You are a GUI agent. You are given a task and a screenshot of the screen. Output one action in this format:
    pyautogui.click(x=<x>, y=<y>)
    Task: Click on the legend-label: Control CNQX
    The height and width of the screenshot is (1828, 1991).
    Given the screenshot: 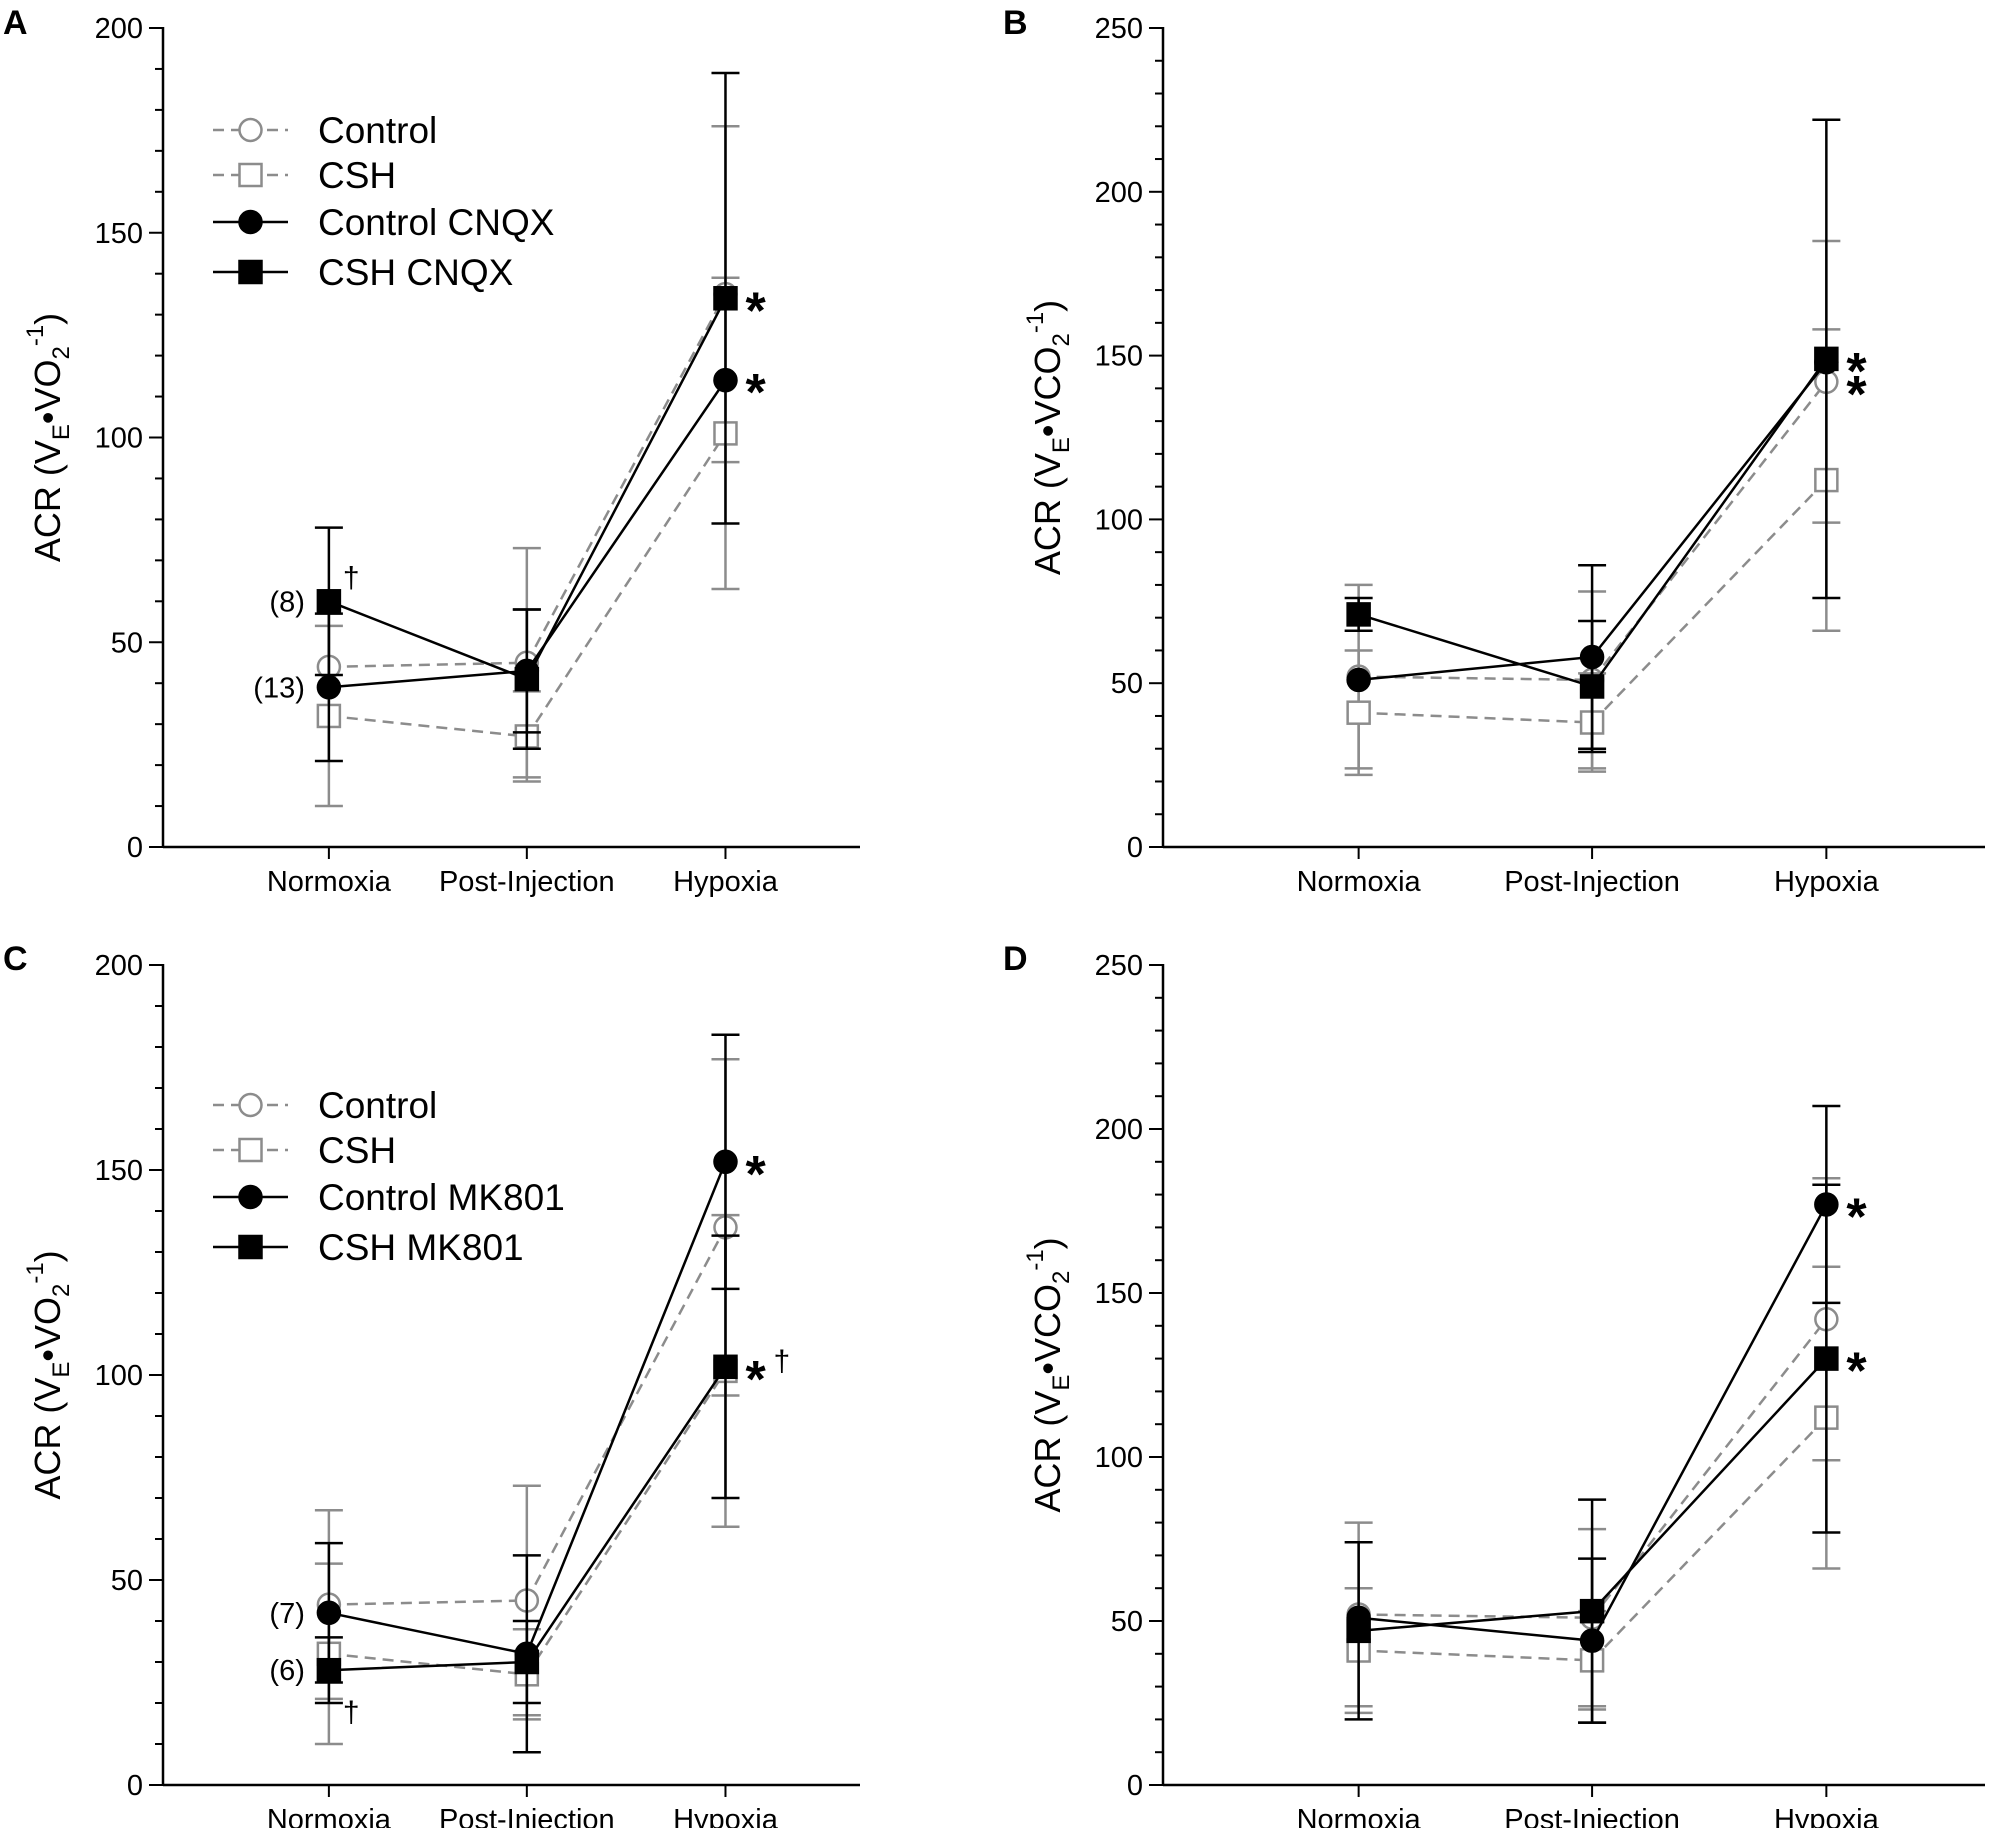 What is the action you would take?
    pyautogui.click(x=436, y=222)
    